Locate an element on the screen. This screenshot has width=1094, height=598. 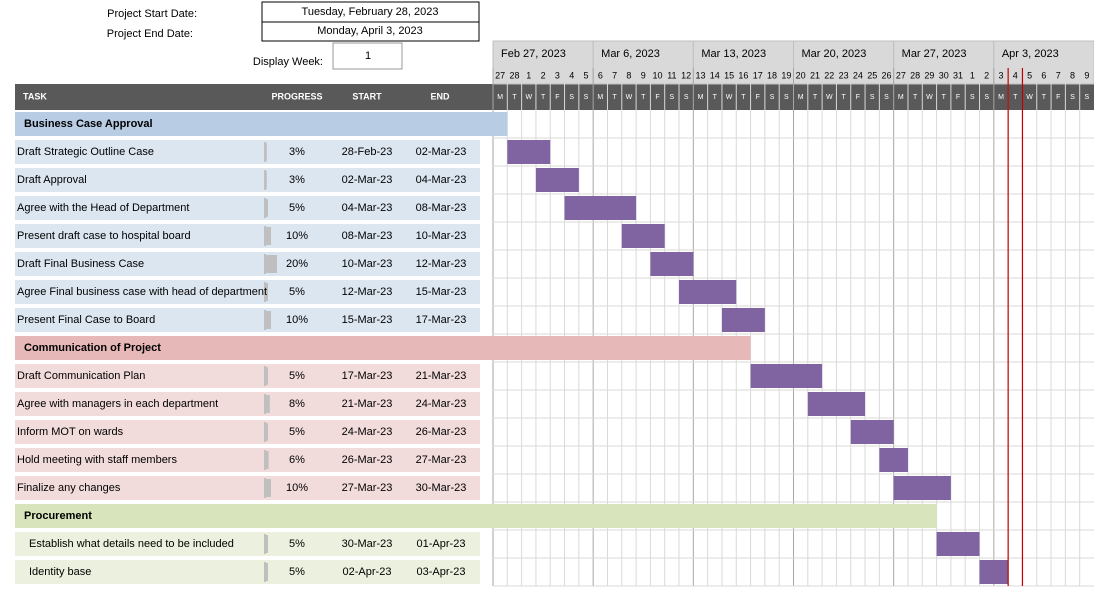
day-number: 1 is located at coordinates (972, 75).